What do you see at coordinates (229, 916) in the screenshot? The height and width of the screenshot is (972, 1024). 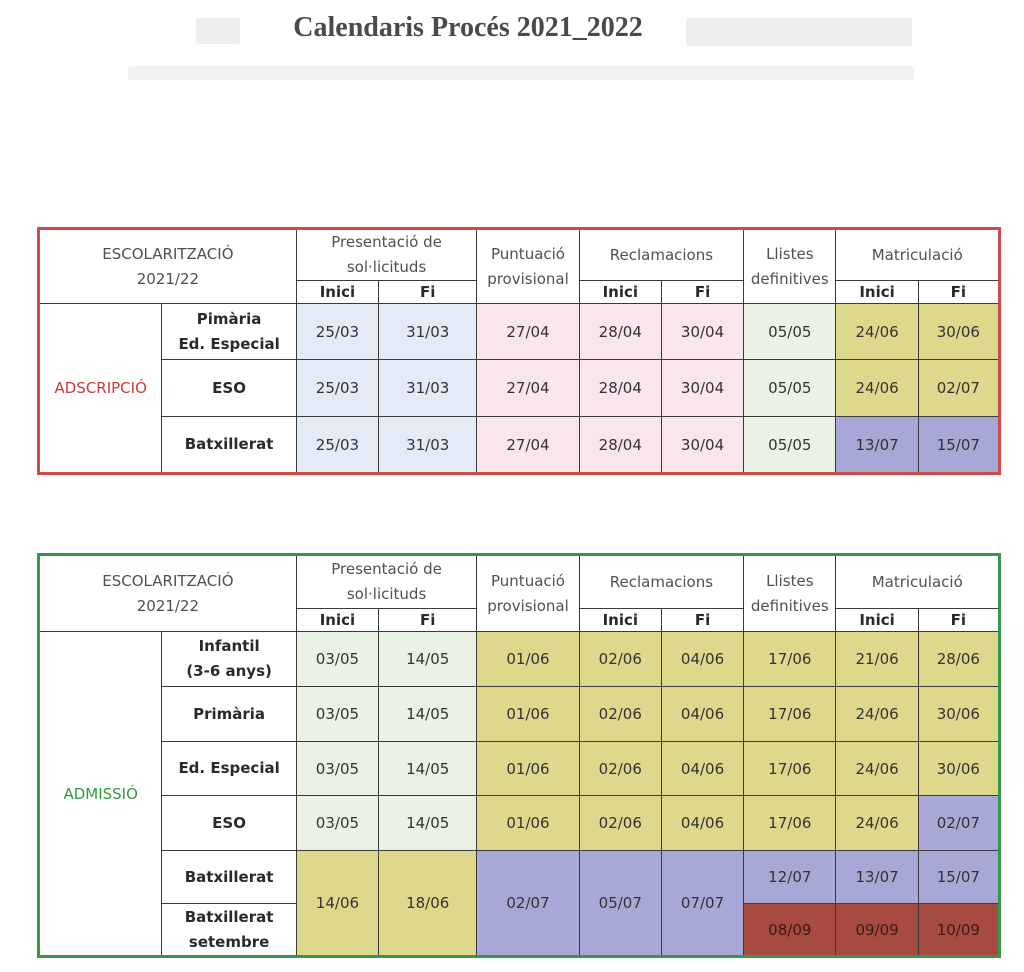 I see `level-label-line: Batxillerat` at bounding box center [229, 916].